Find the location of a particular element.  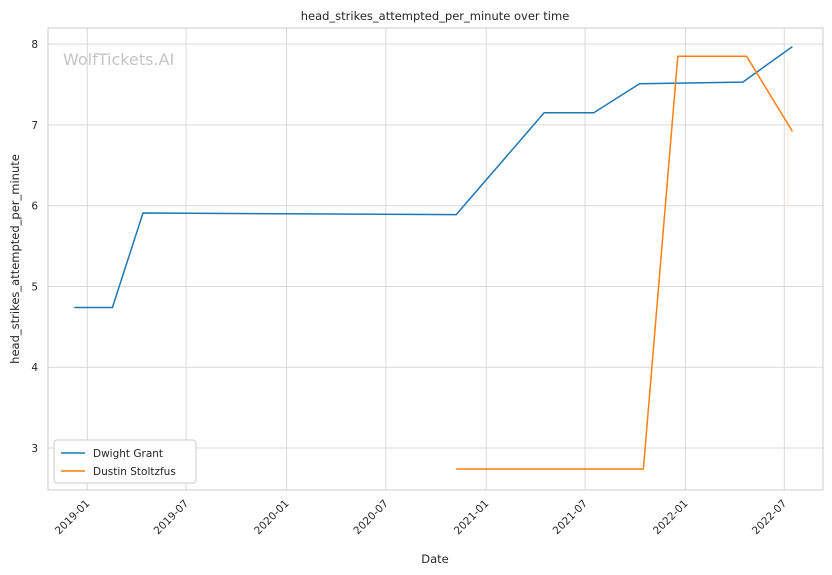

legend: Dwight Grant Dustin Stoltzfus is located at coordinates (125, 461).